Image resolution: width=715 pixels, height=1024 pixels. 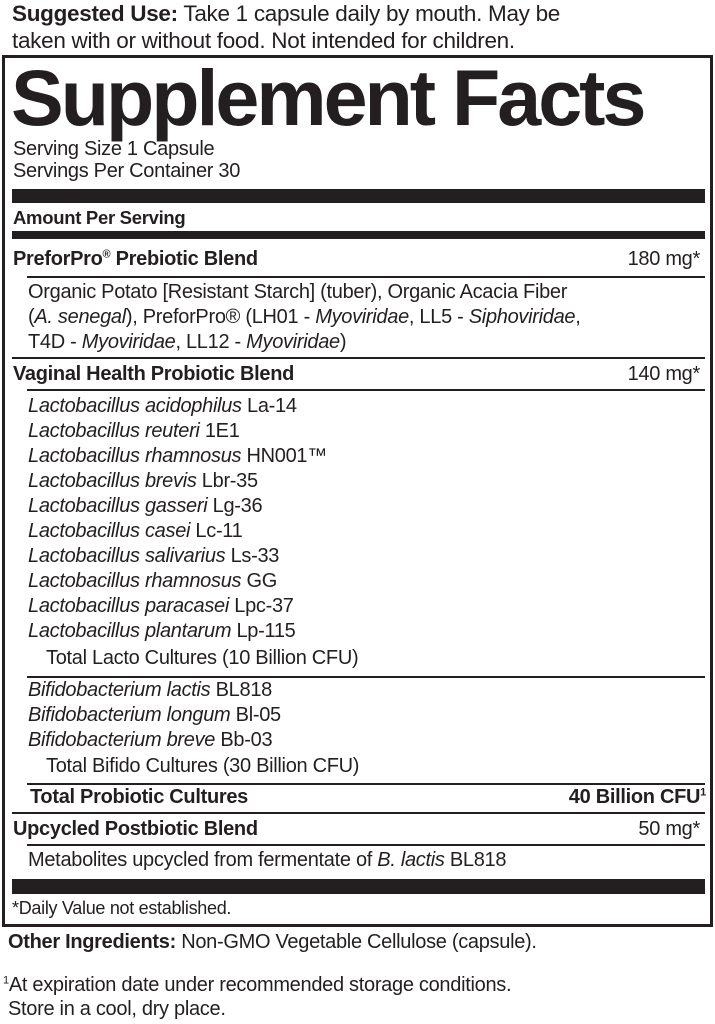 What do you see at coordinates (31, 317) in the screenshot?
I see `text-segment: (` at bounding box center [31, 317].